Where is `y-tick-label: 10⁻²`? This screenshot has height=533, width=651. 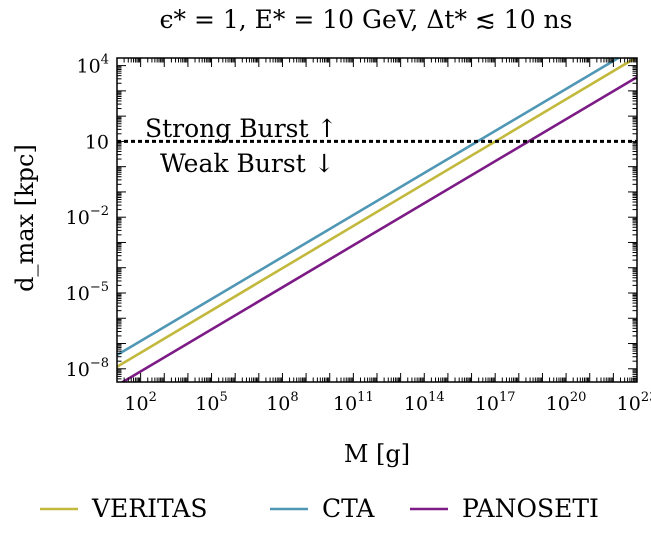
y-tick-label: 10⁻² is located at coordinates (87, 216).